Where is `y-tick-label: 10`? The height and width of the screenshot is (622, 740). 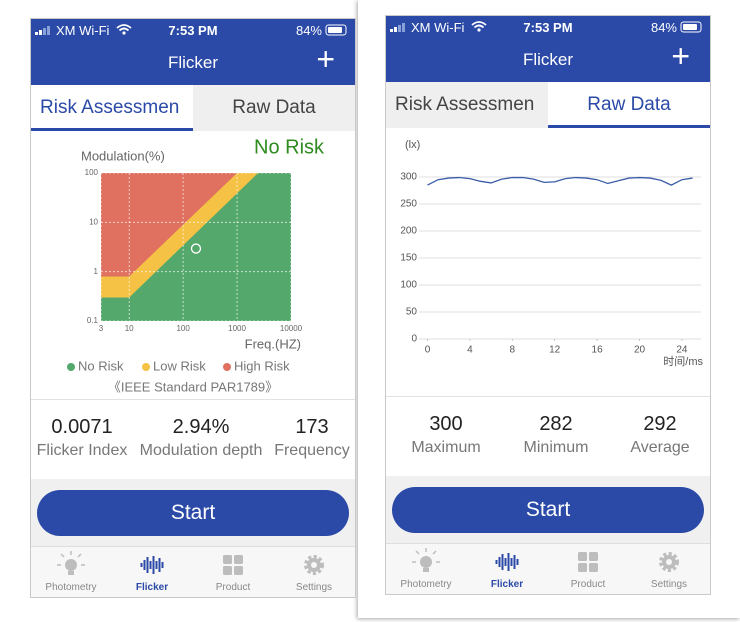
y-tick-label: 10 is located at coordinates (93, 221).